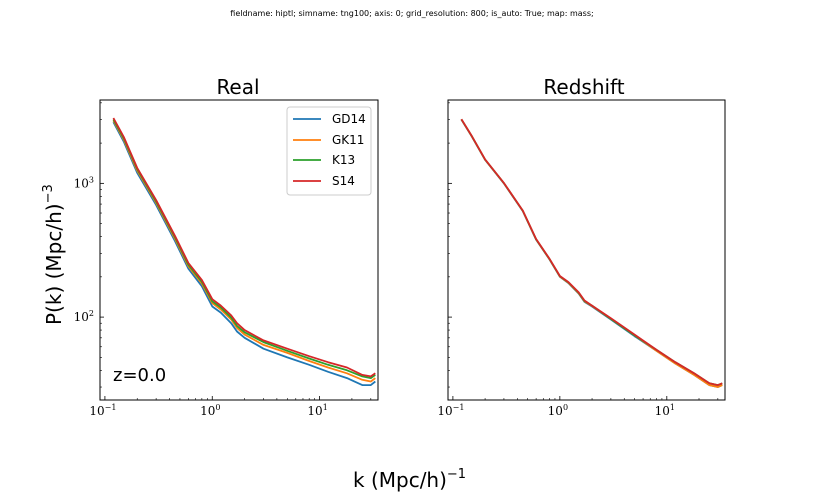 Image resolution: width=825 pixels, height=500 pixels. I want to click on redshift-annotation: z=0.0, so click(139, 375).